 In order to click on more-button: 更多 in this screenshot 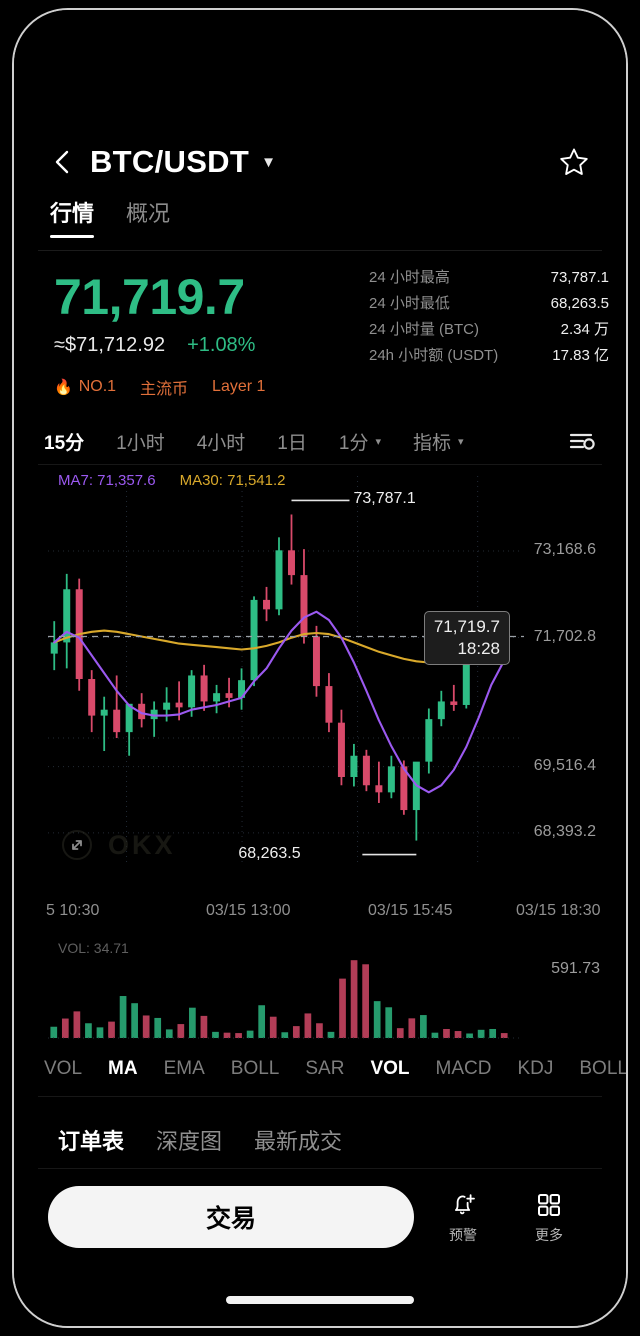, I will do `click(549, 1217)`.